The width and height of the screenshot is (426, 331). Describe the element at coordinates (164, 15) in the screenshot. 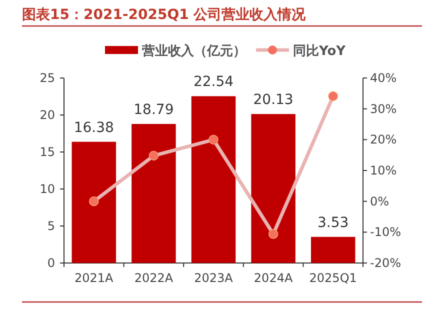

I see `chart-title: 图表15：2021-2025Q1 公司营业收入情况` at that location.